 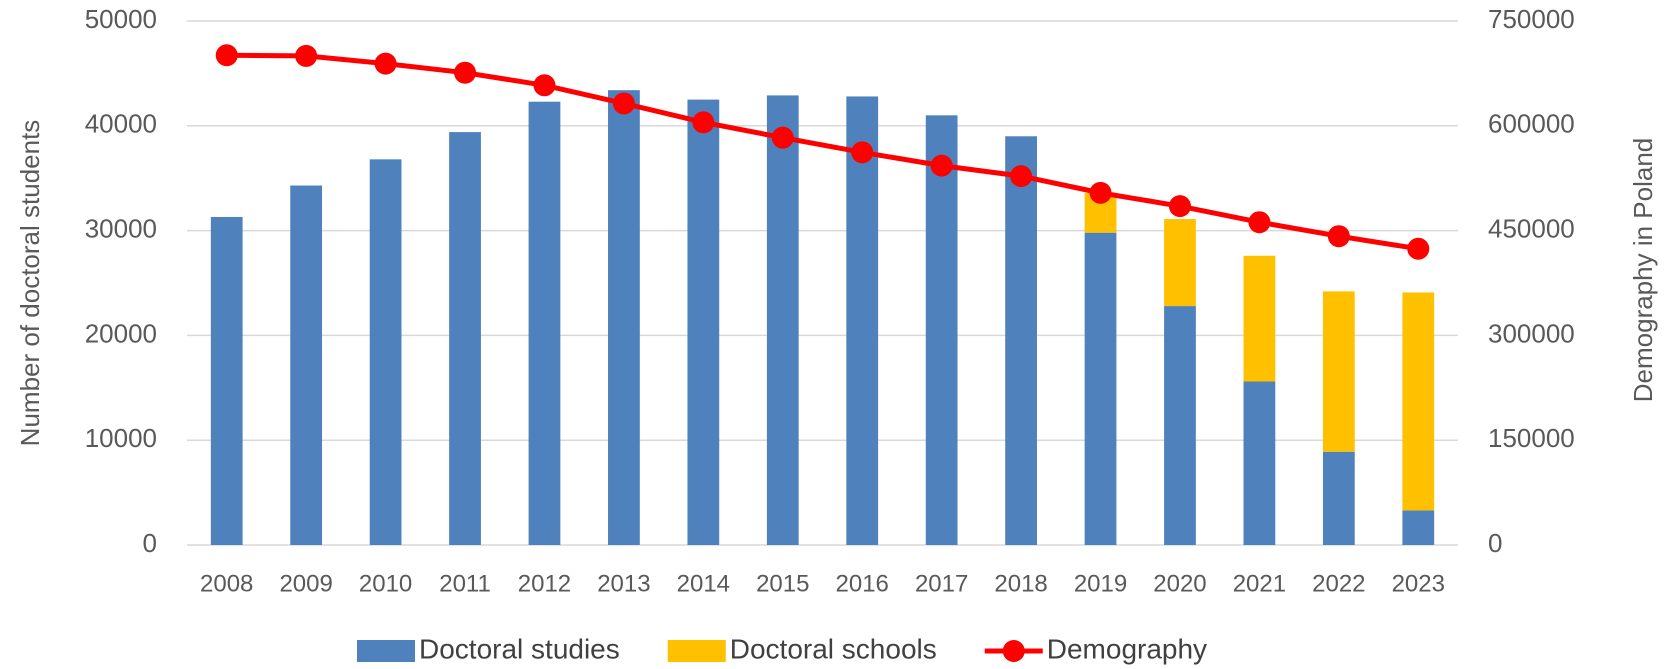 What do you see at coordinates (226, 583) in the screenshot?
I see `x-tick-label: 2008` at bounding box center [226, 583].